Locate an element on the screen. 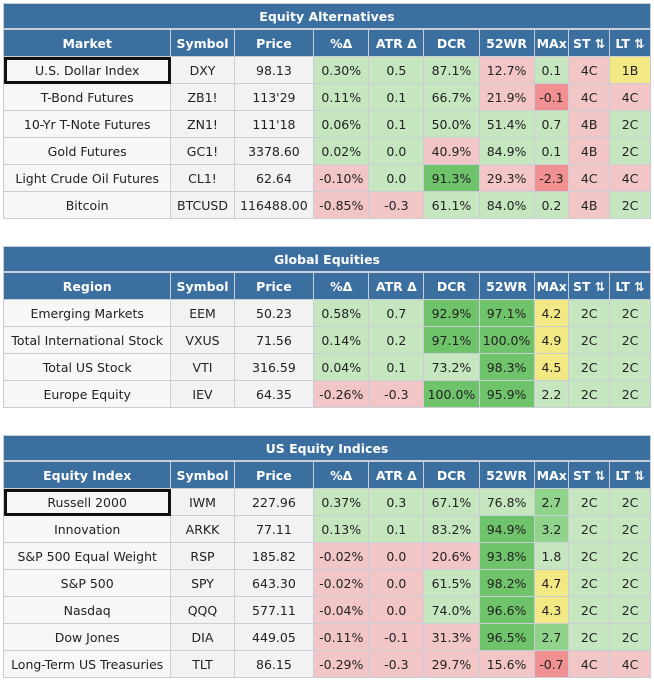  cell-max: 0.2 is located at coordinates (551, 205).